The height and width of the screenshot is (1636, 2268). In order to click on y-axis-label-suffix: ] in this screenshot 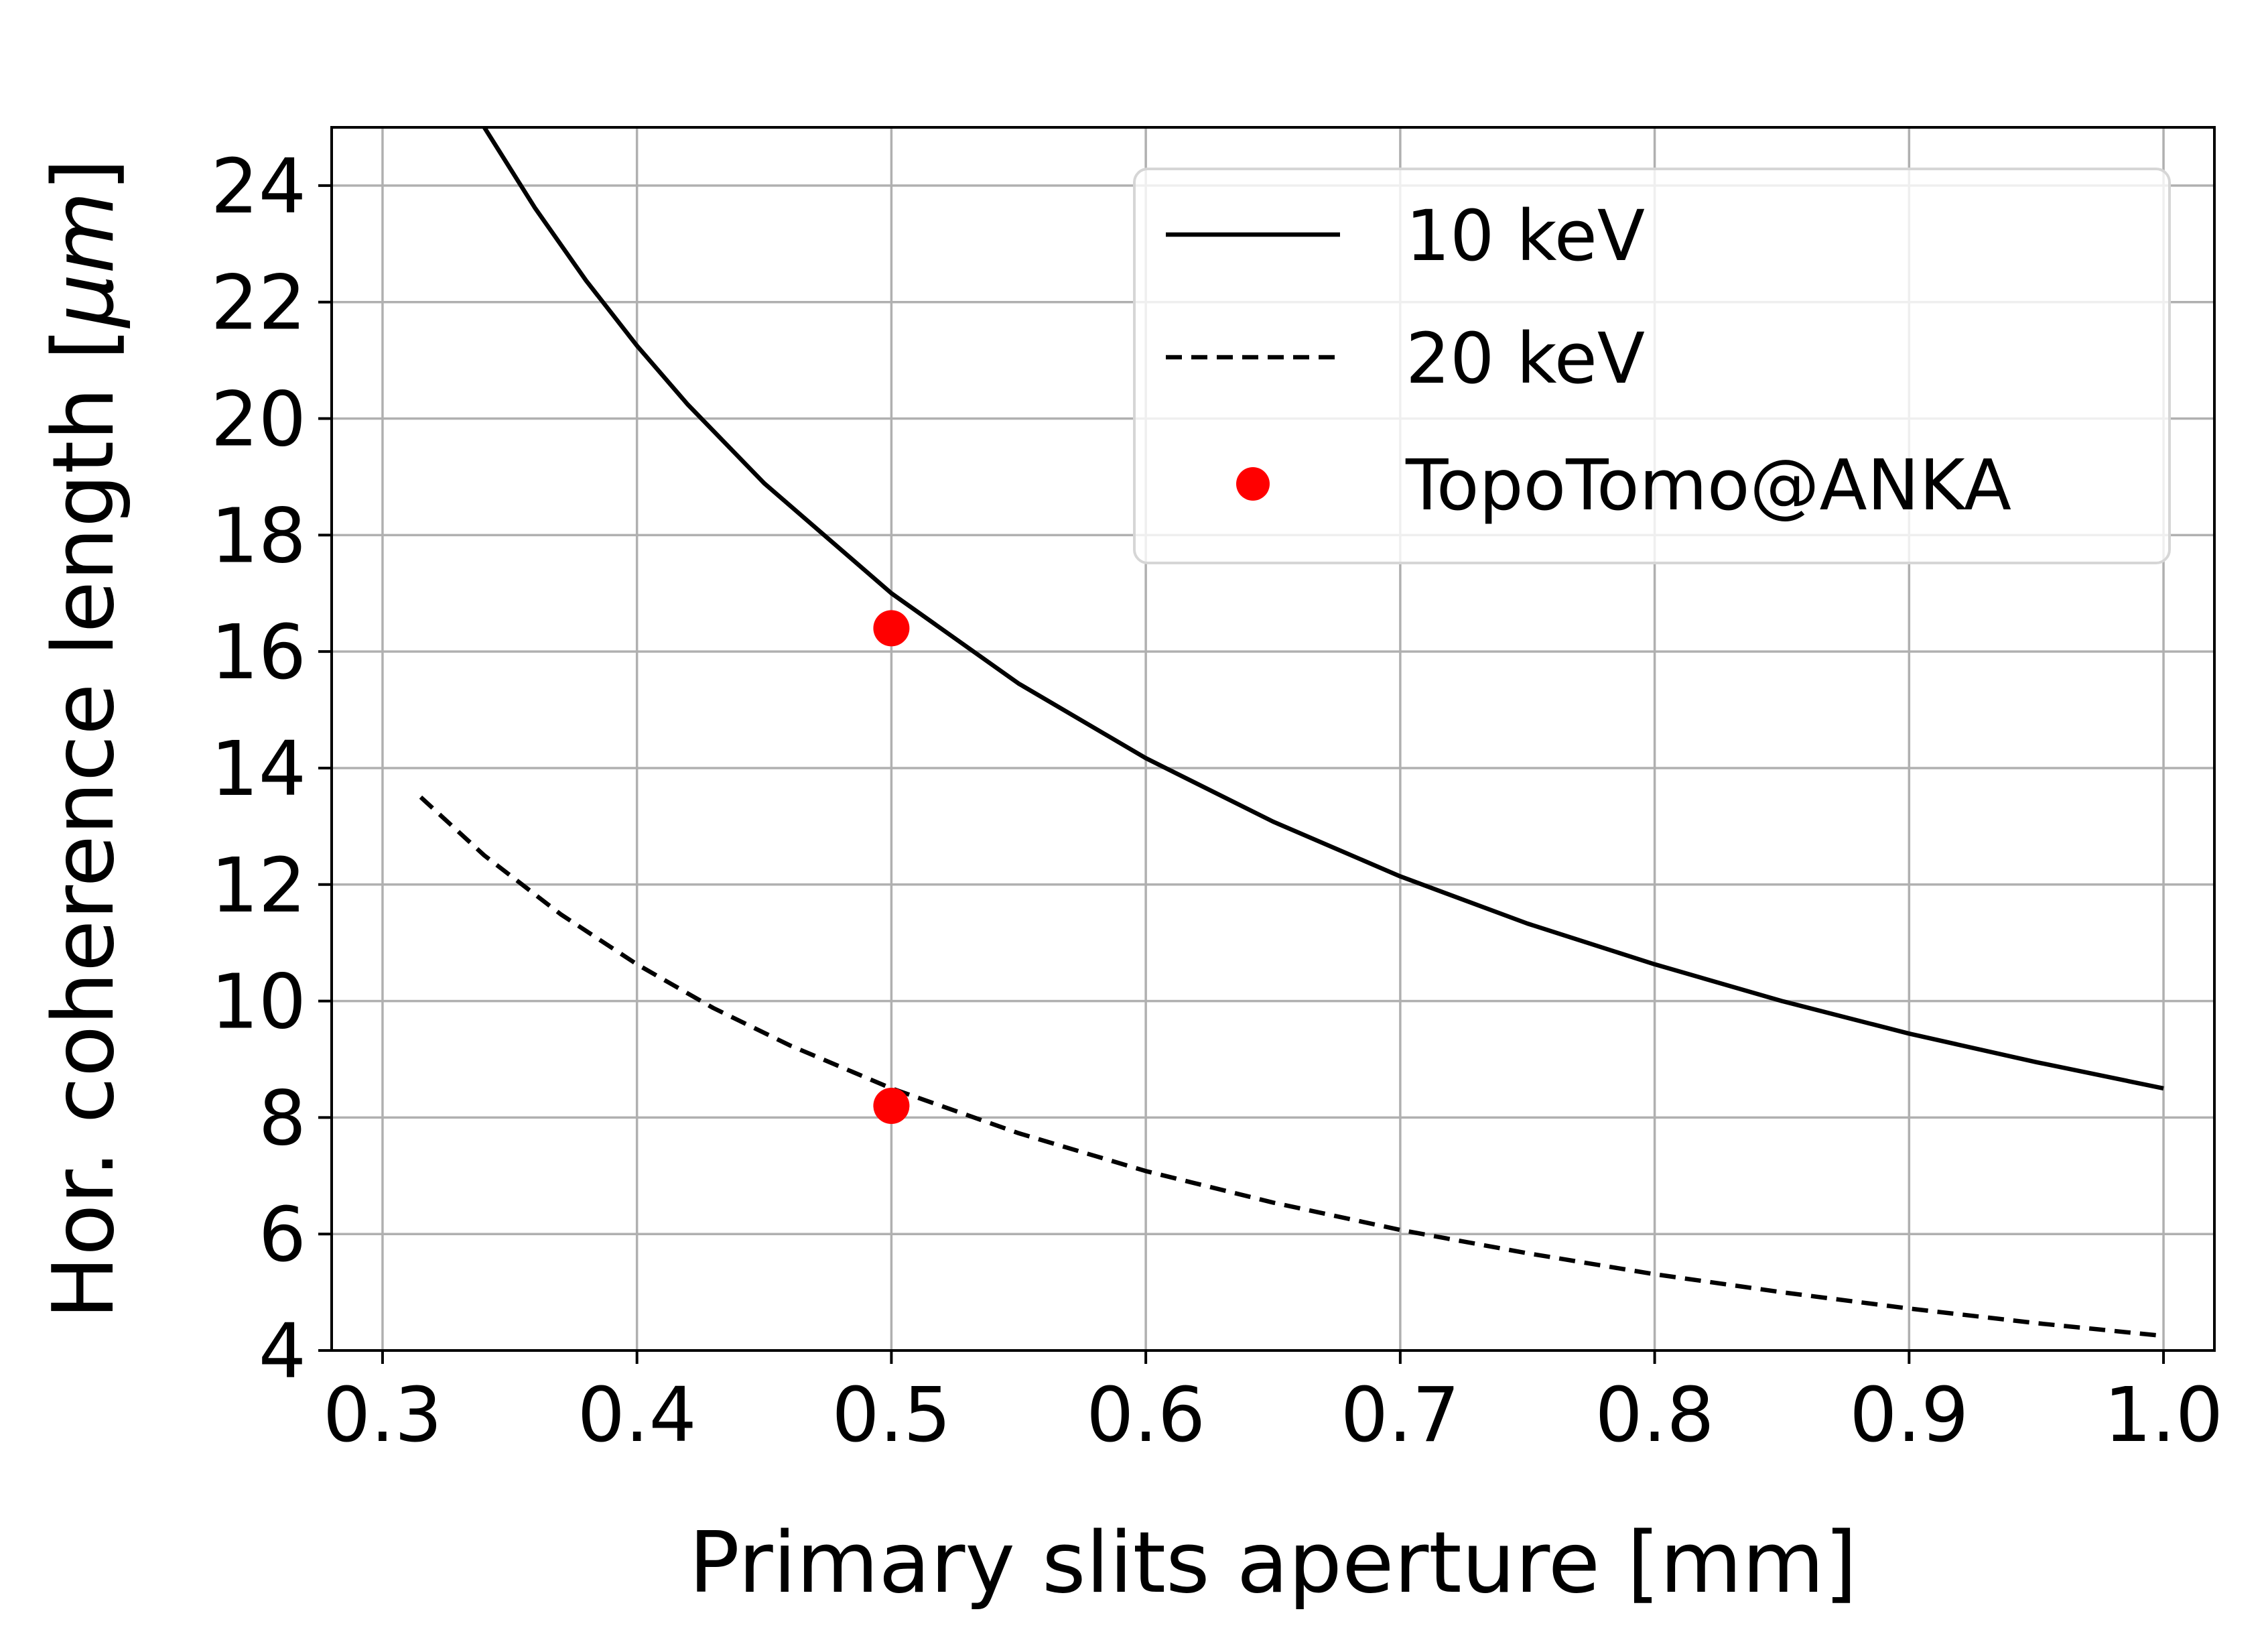, I will do `click(83, 174)`.